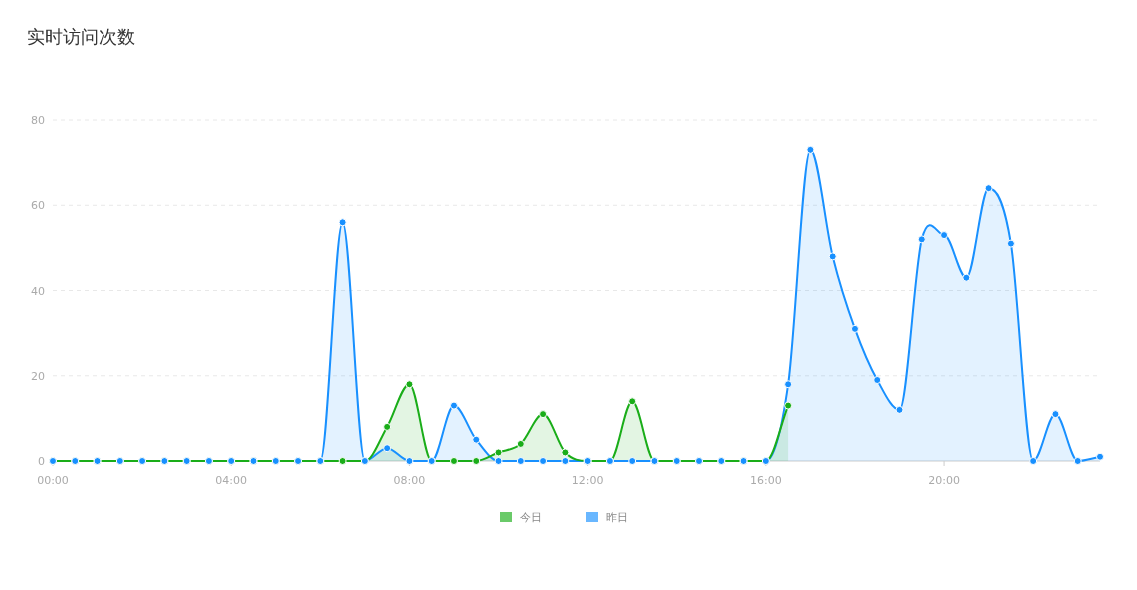 This screenshot has height=590, width=1137. I want to click on legend-label: 昨日, so click(617, 517).